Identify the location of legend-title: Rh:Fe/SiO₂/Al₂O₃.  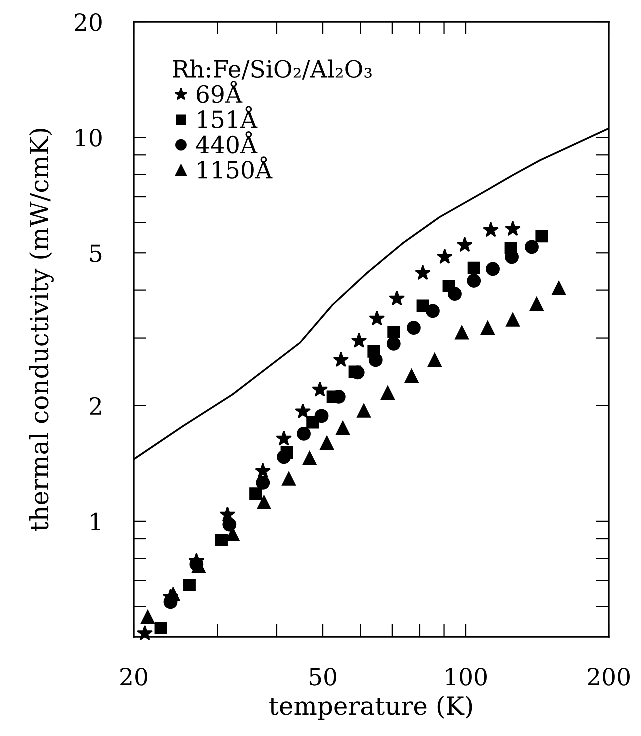
(272, 70).